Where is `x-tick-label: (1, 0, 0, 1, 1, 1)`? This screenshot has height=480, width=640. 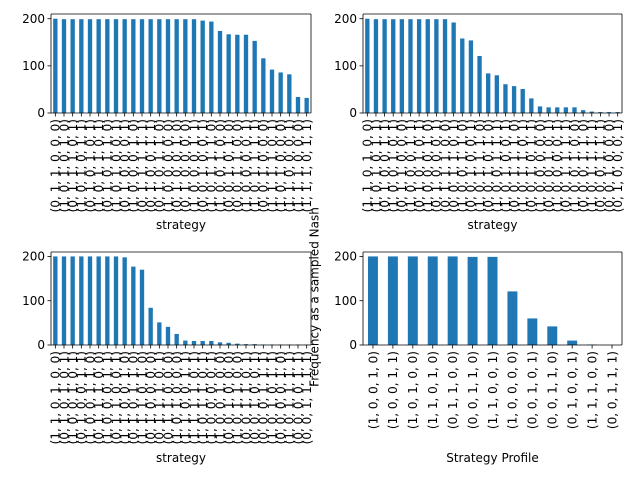
x-tick-label: (1, 0, 0, 1, 1, 1) is located at coordinates (497, 165).